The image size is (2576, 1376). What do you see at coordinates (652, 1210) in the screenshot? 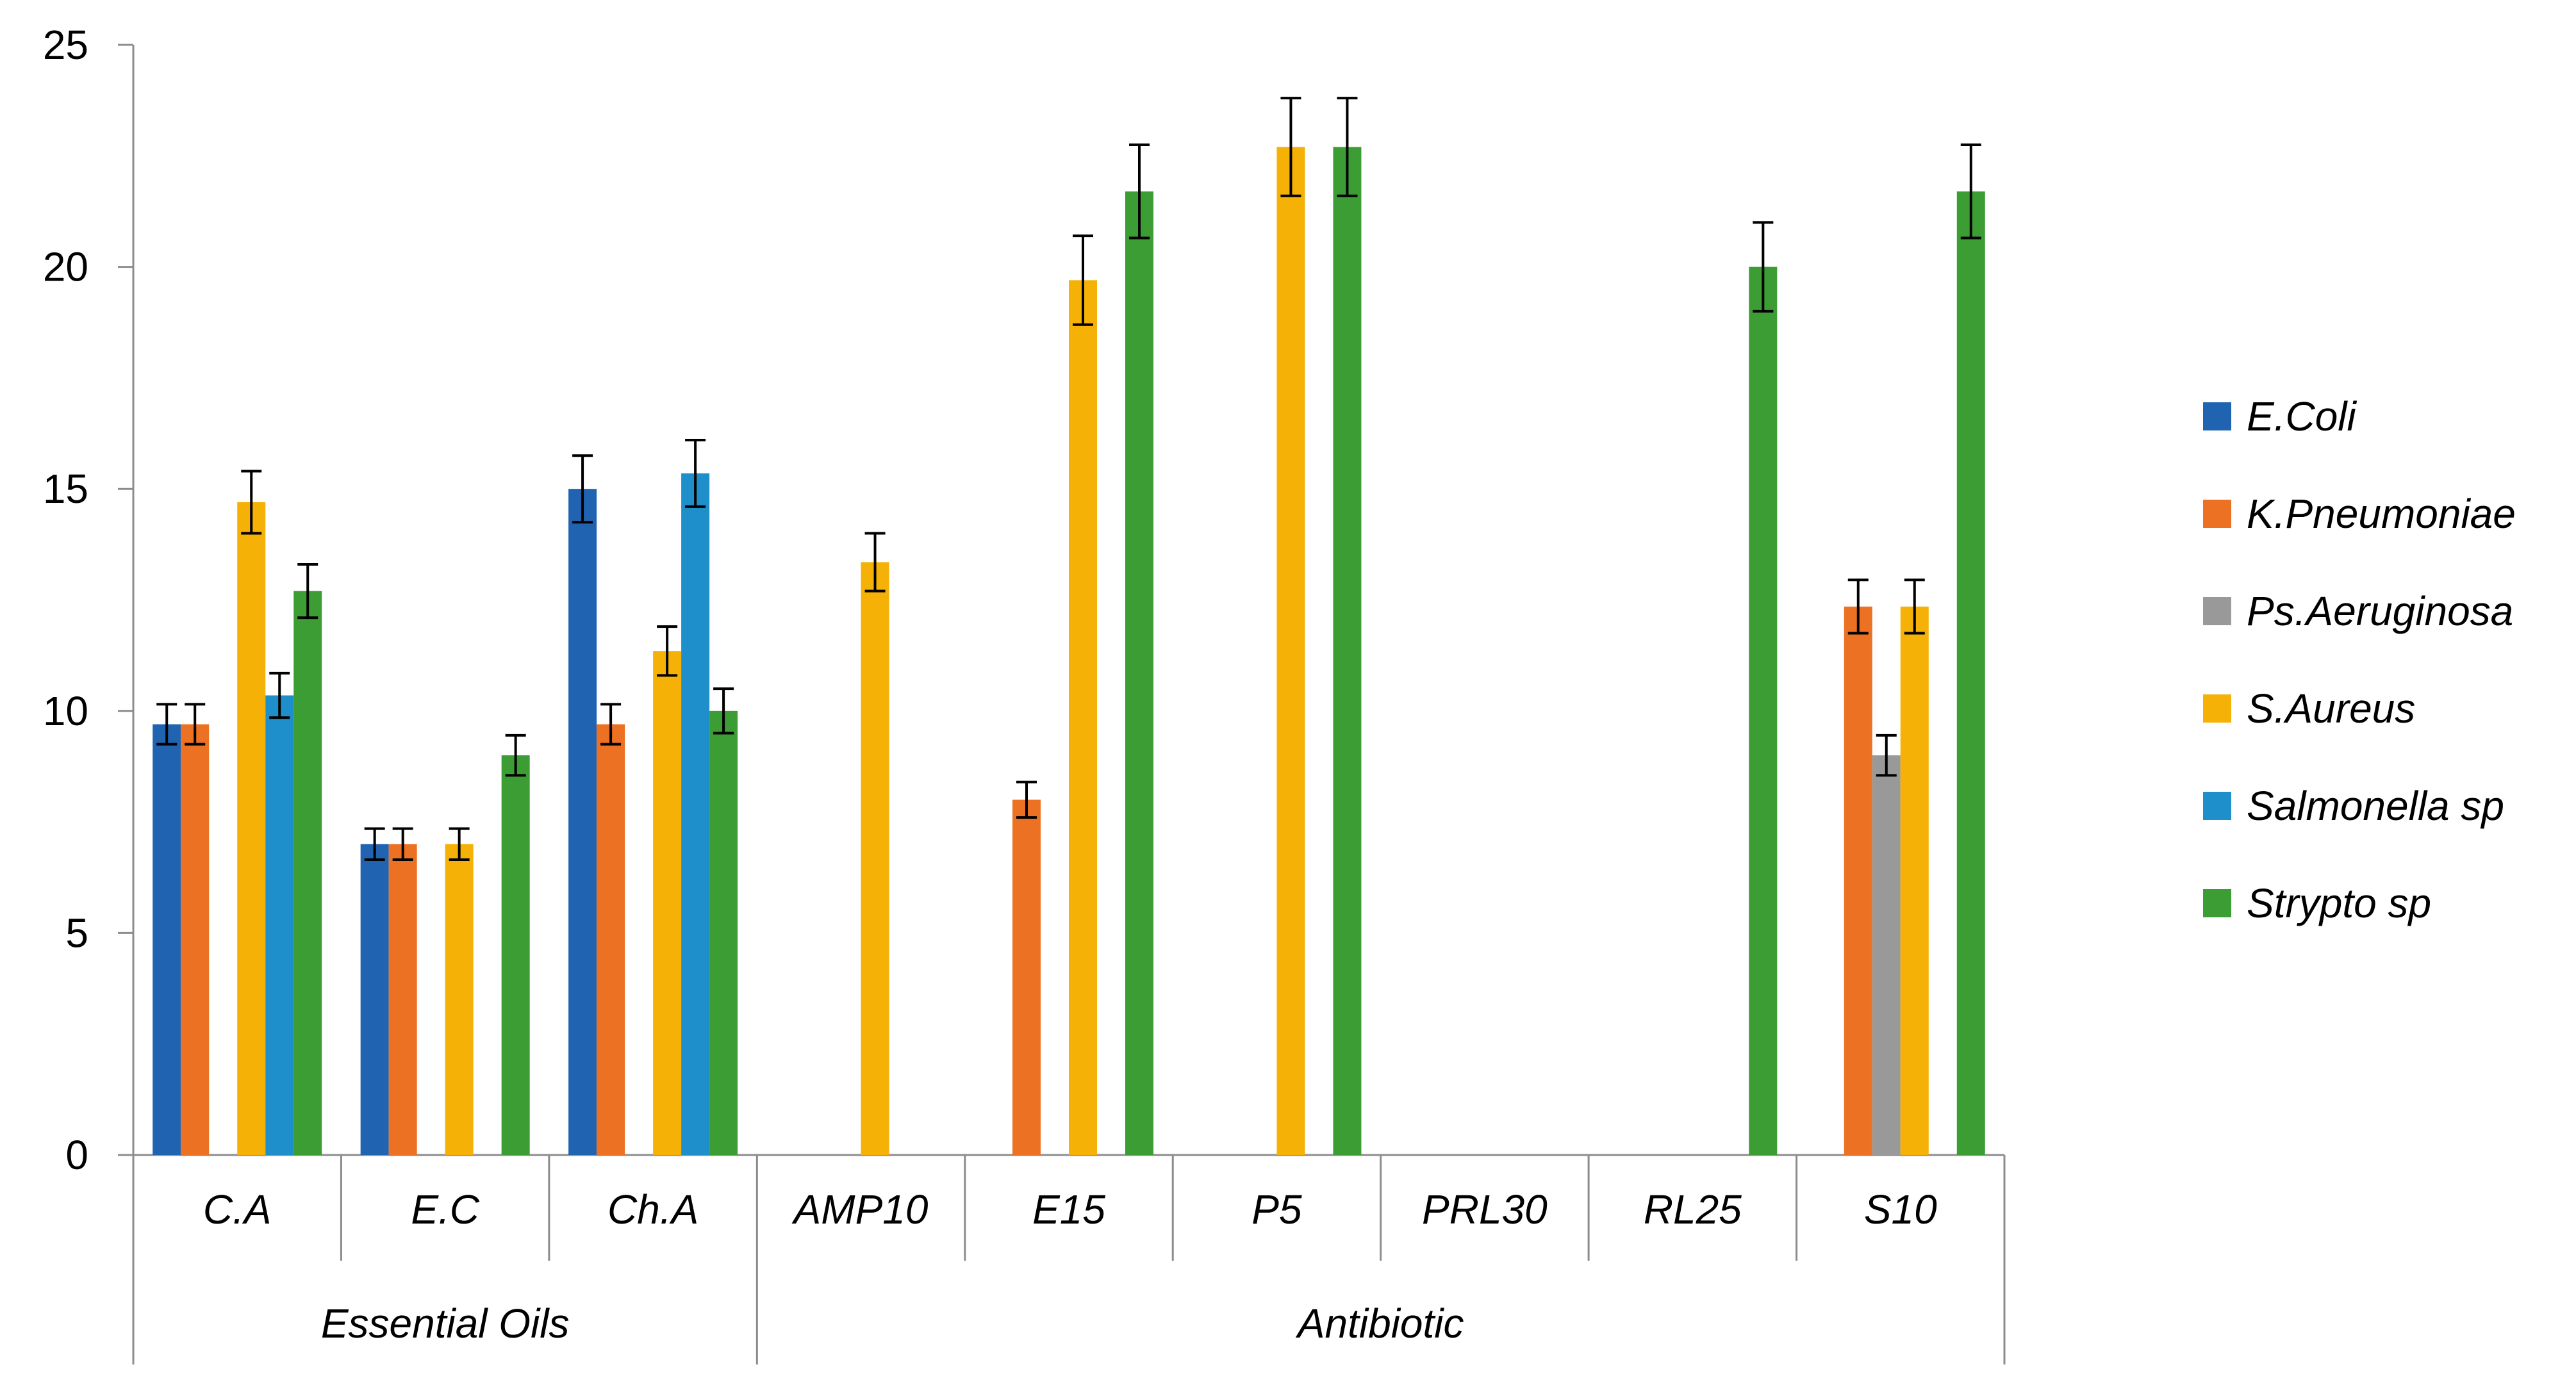
I see `x-tick-label: Ch.A` at bounding box center [652, 1210].